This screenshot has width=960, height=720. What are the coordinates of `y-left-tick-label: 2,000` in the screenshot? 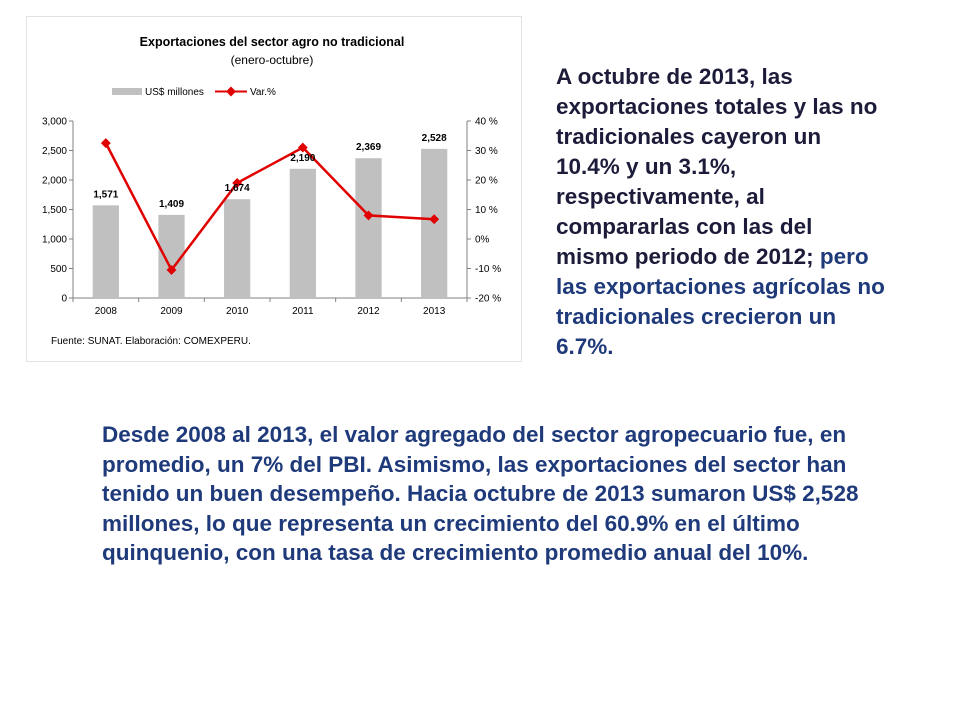 It's located at (54, 181).